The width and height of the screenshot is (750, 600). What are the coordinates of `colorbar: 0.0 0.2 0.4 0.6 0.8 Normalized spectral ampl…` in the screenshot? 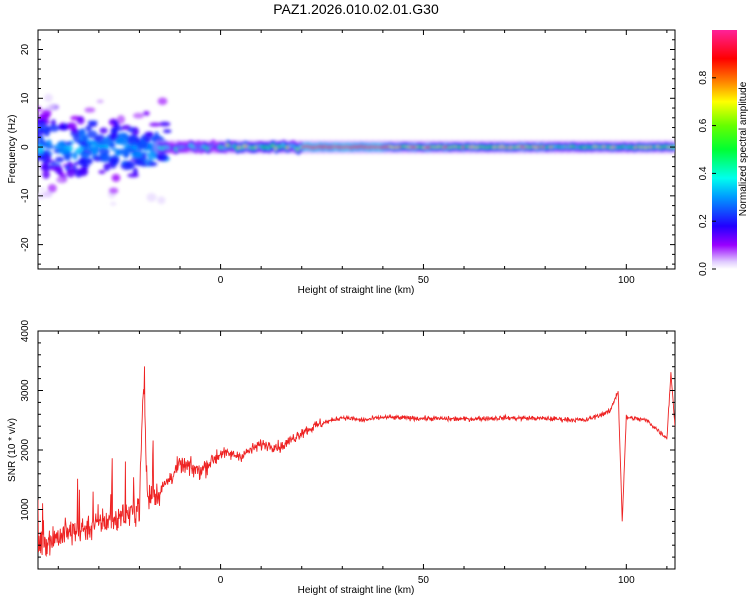 It's located at (723, 153).